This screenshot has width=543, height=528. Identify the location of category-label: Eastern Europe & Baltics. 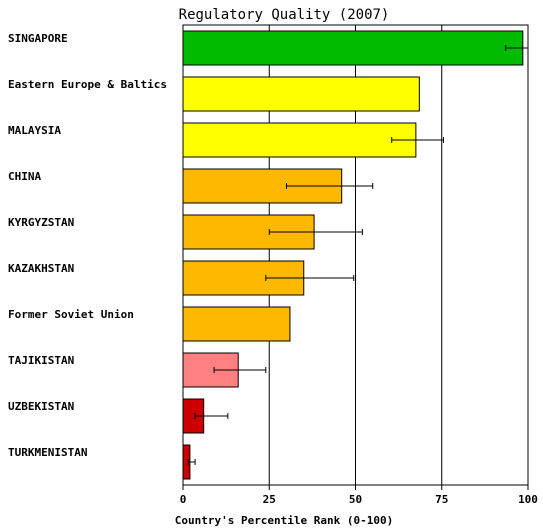
(87, 84).